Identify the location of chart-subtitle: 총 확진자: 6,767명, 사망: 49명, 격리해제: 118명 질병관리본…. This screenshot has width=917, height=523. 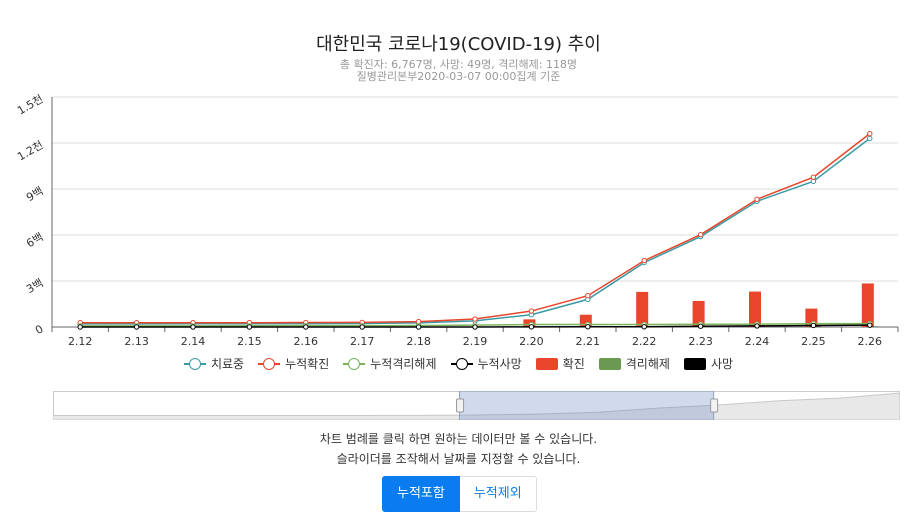
(458, 71).